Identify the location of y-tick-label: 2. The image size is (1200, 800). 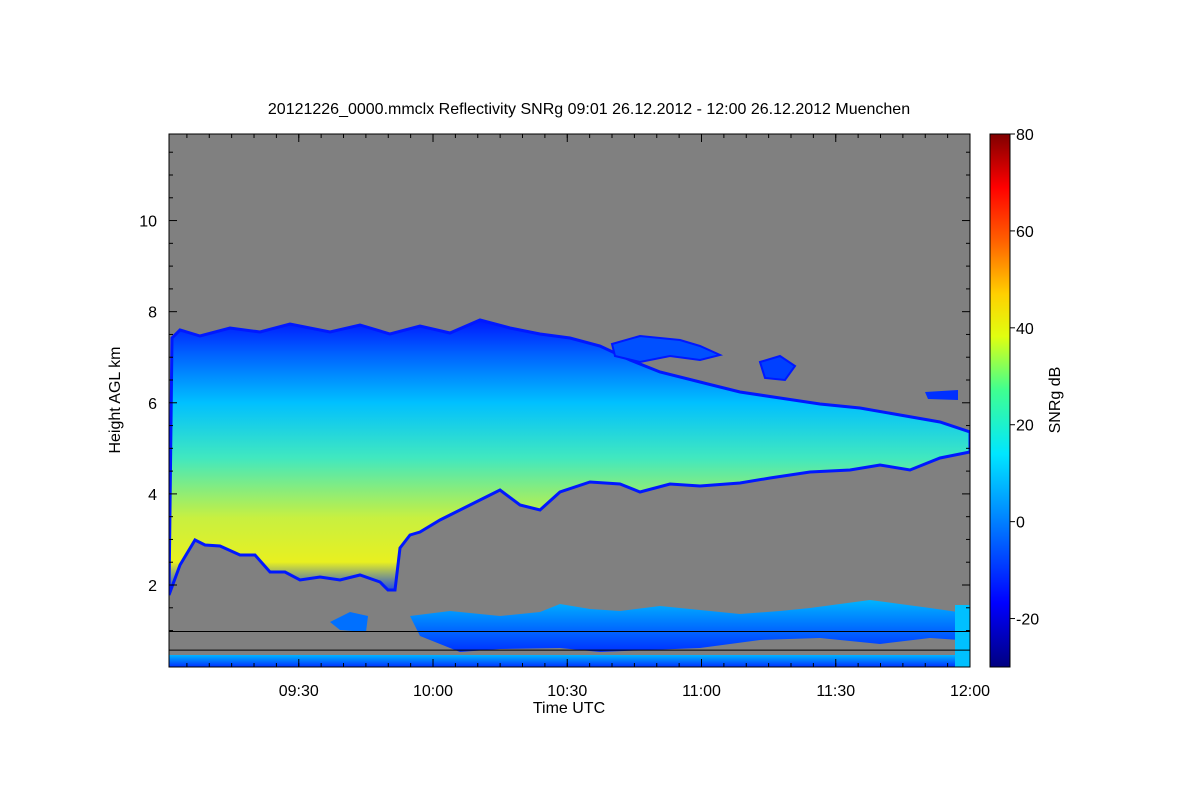
(152, 586).